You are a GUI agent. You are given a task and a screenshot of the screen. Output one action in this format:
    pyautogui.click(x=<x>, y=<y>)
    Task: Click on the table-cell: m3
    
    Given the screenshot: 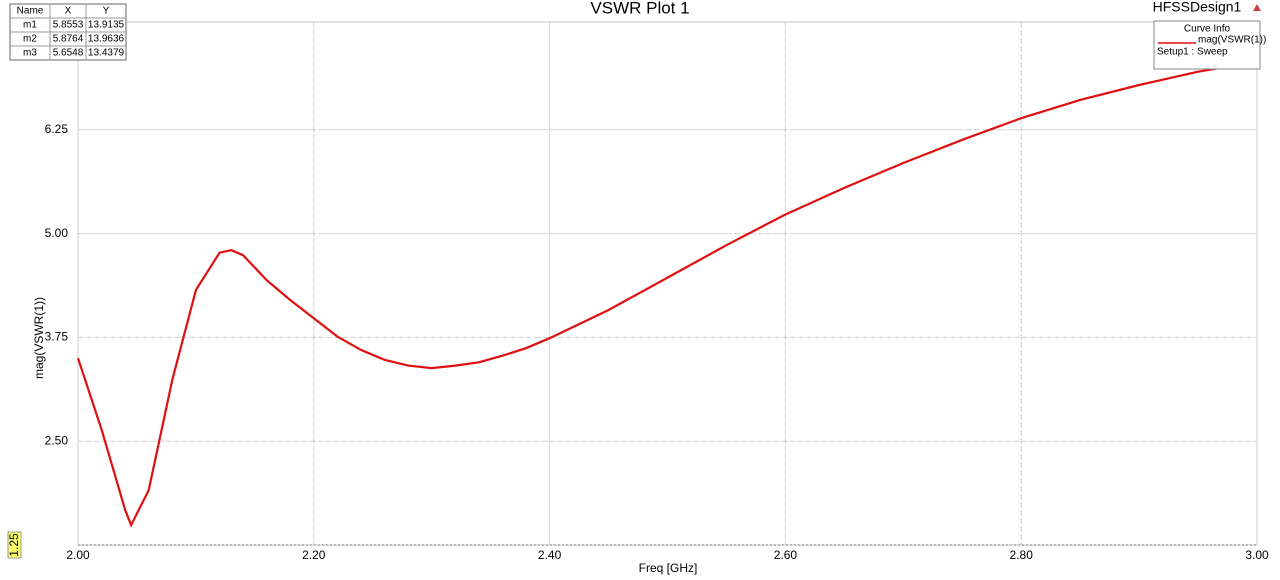 What is the action you would take?
    pyautogui.click(x=30, y=53)
    